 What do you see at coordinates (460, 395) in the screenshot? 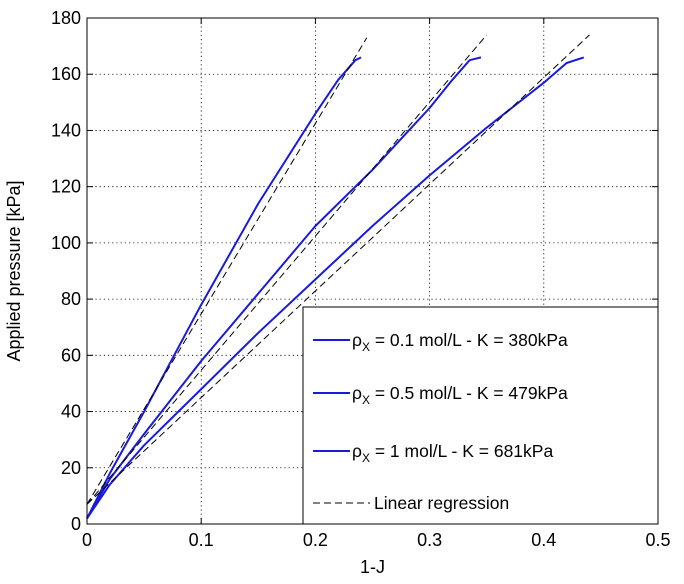
I see `legend-label-2: ρX = 0.5 mol/L - K = 479kPa` at bounding box center [460, 395].